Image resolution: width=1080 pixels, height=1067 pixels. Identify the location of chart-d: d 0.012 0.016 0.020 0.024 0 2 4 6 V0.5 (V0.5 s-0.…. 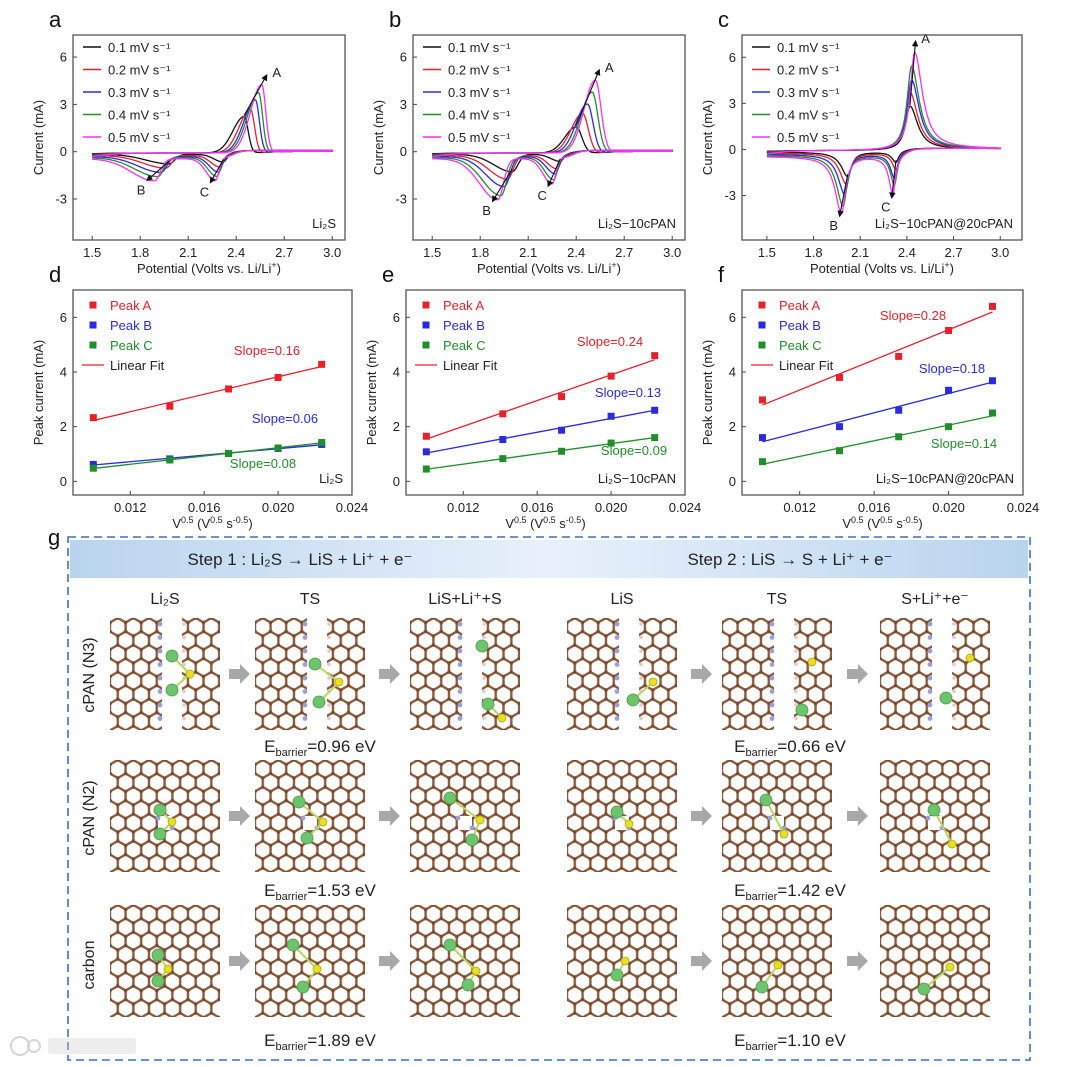
(199, 396).